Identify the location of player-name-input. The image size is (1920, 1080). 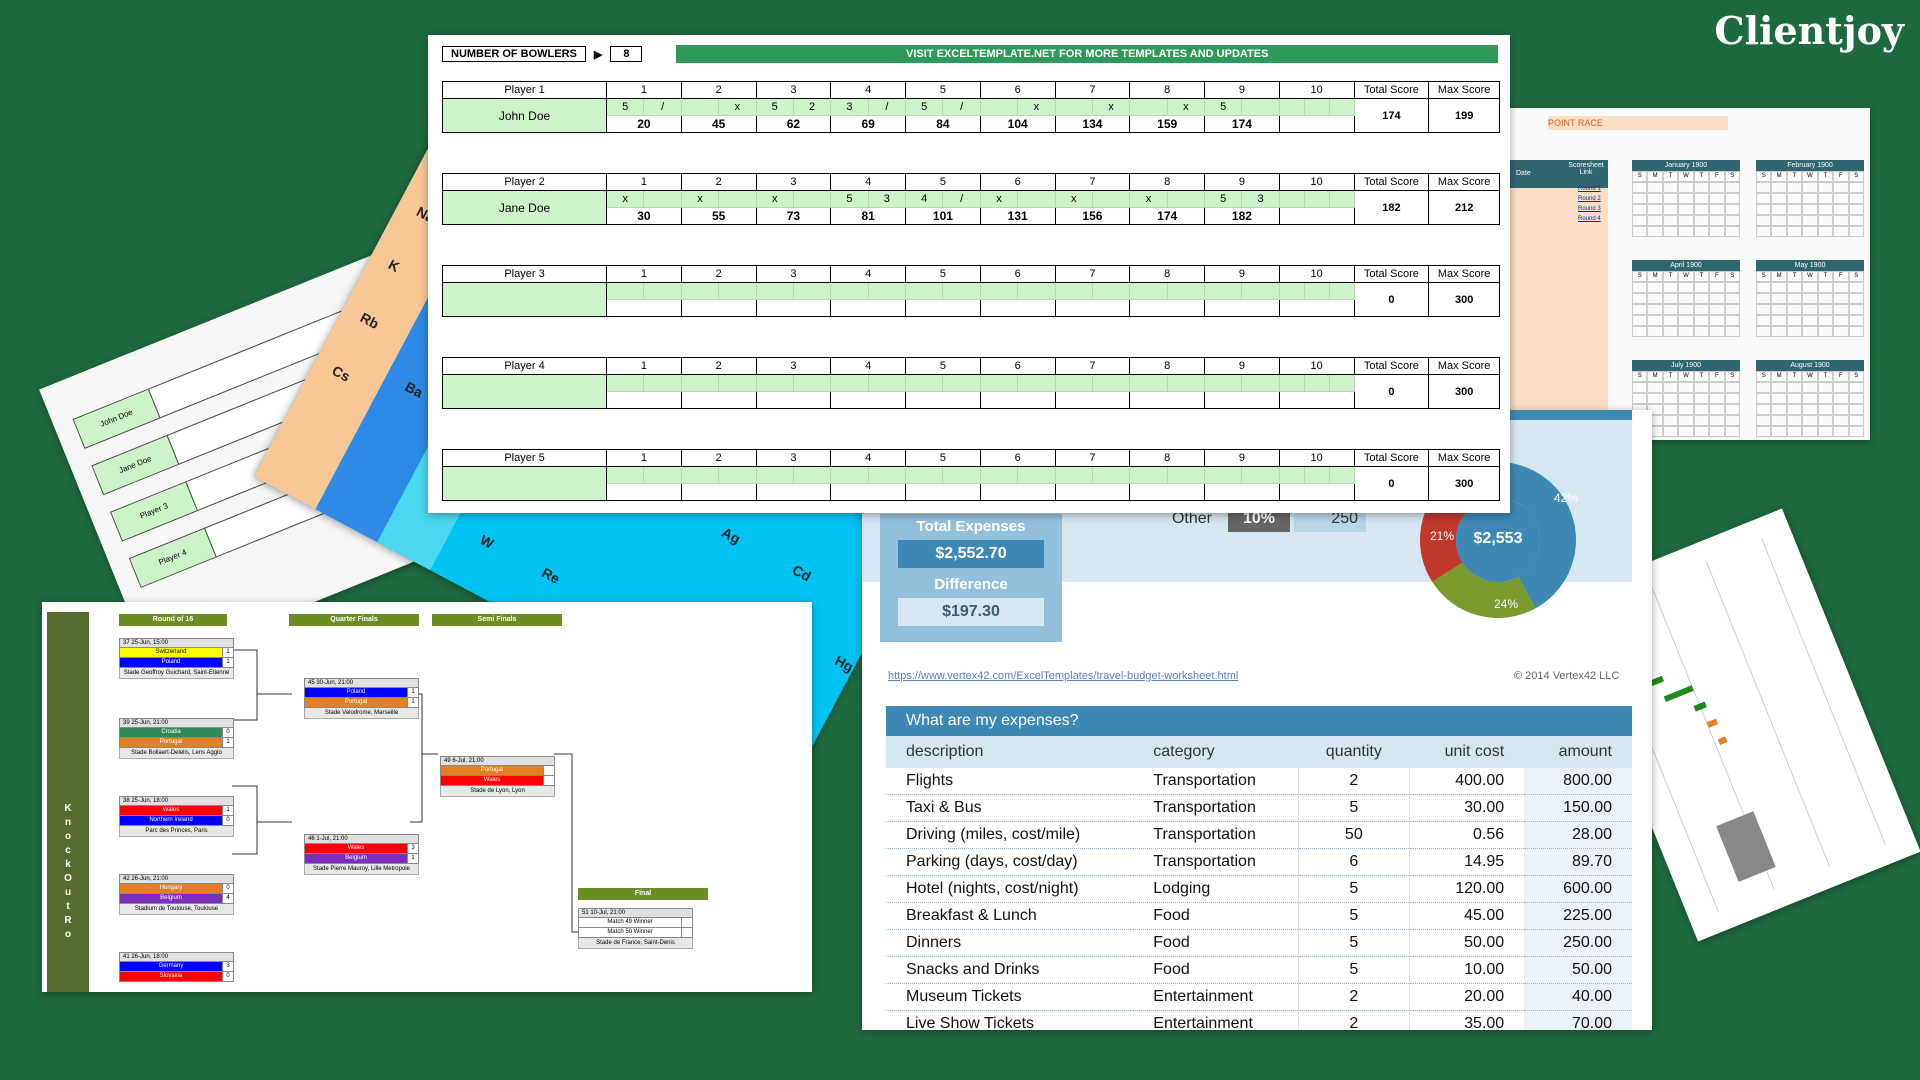
(524, 391).